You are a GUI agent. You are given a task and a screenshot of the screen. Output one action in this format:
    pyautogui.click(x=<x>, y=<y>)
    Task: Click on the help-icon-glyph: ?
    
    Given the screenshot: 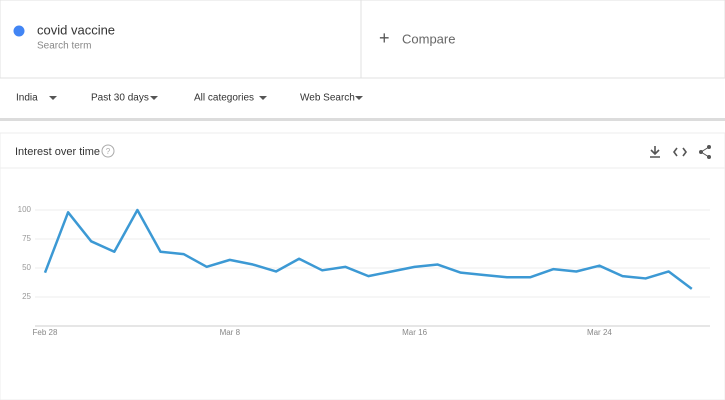 What is the action you would take?
    pyautogui.click(x=108, y=151)
    